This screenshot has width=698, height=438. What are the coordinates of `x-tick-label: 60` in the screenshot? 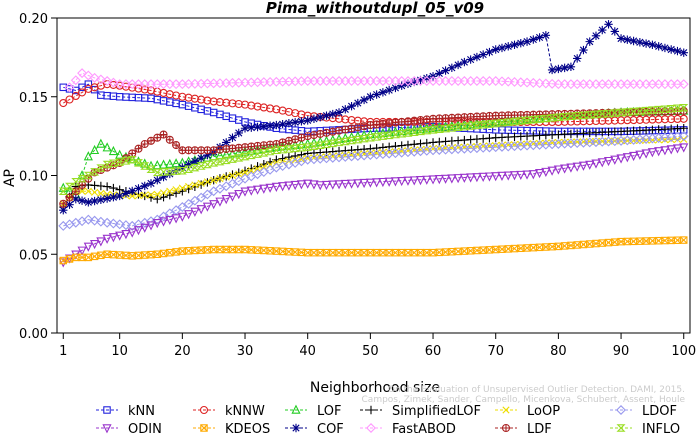 It's located at (433, 351).